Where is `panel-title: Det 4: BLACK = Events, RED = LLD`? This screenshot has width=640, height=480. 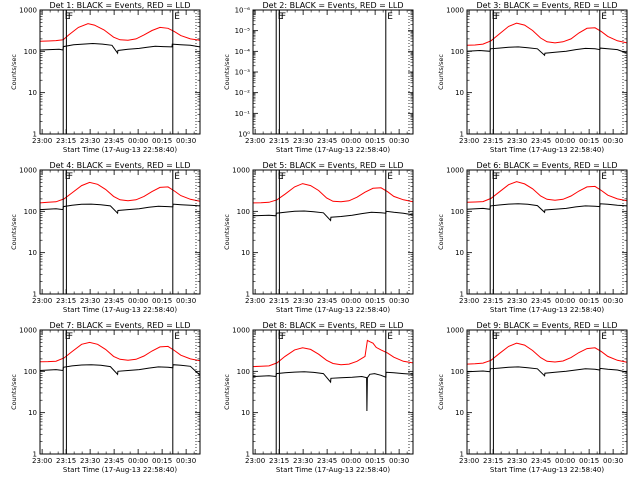 panel-title: Det 4: BLACK = Events, RED = LLD is located at coordinates (120, 165).